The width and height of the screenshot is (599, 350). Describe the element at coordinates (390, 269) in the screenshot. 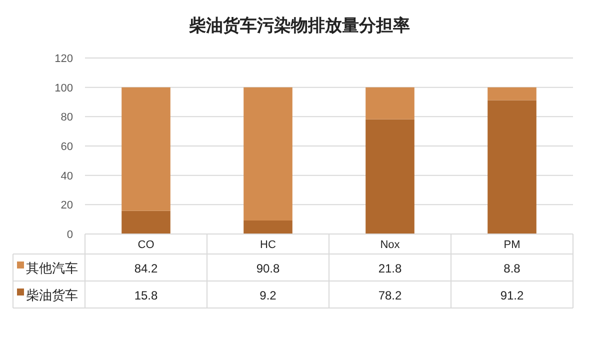

I see `data-label: 21.8` at that location.